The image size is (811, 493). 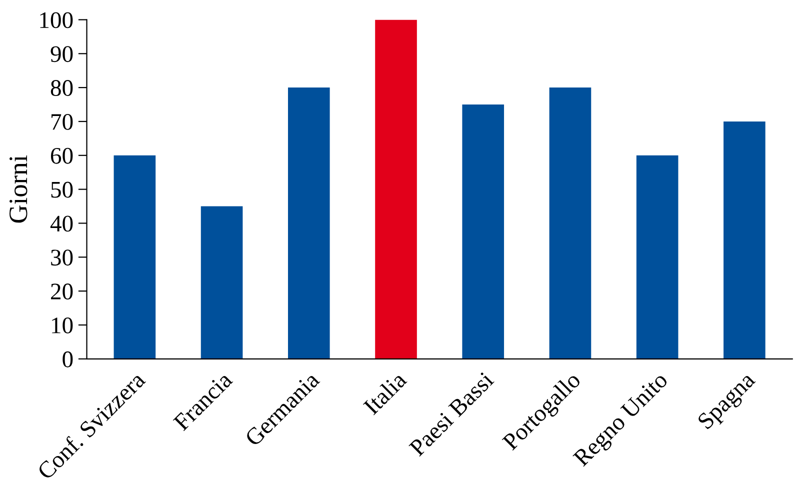 What do you see at coordinates (19, 189) in the screenshot?
I see `y-axis-title: Giorni` at bounding box center [19, 189].